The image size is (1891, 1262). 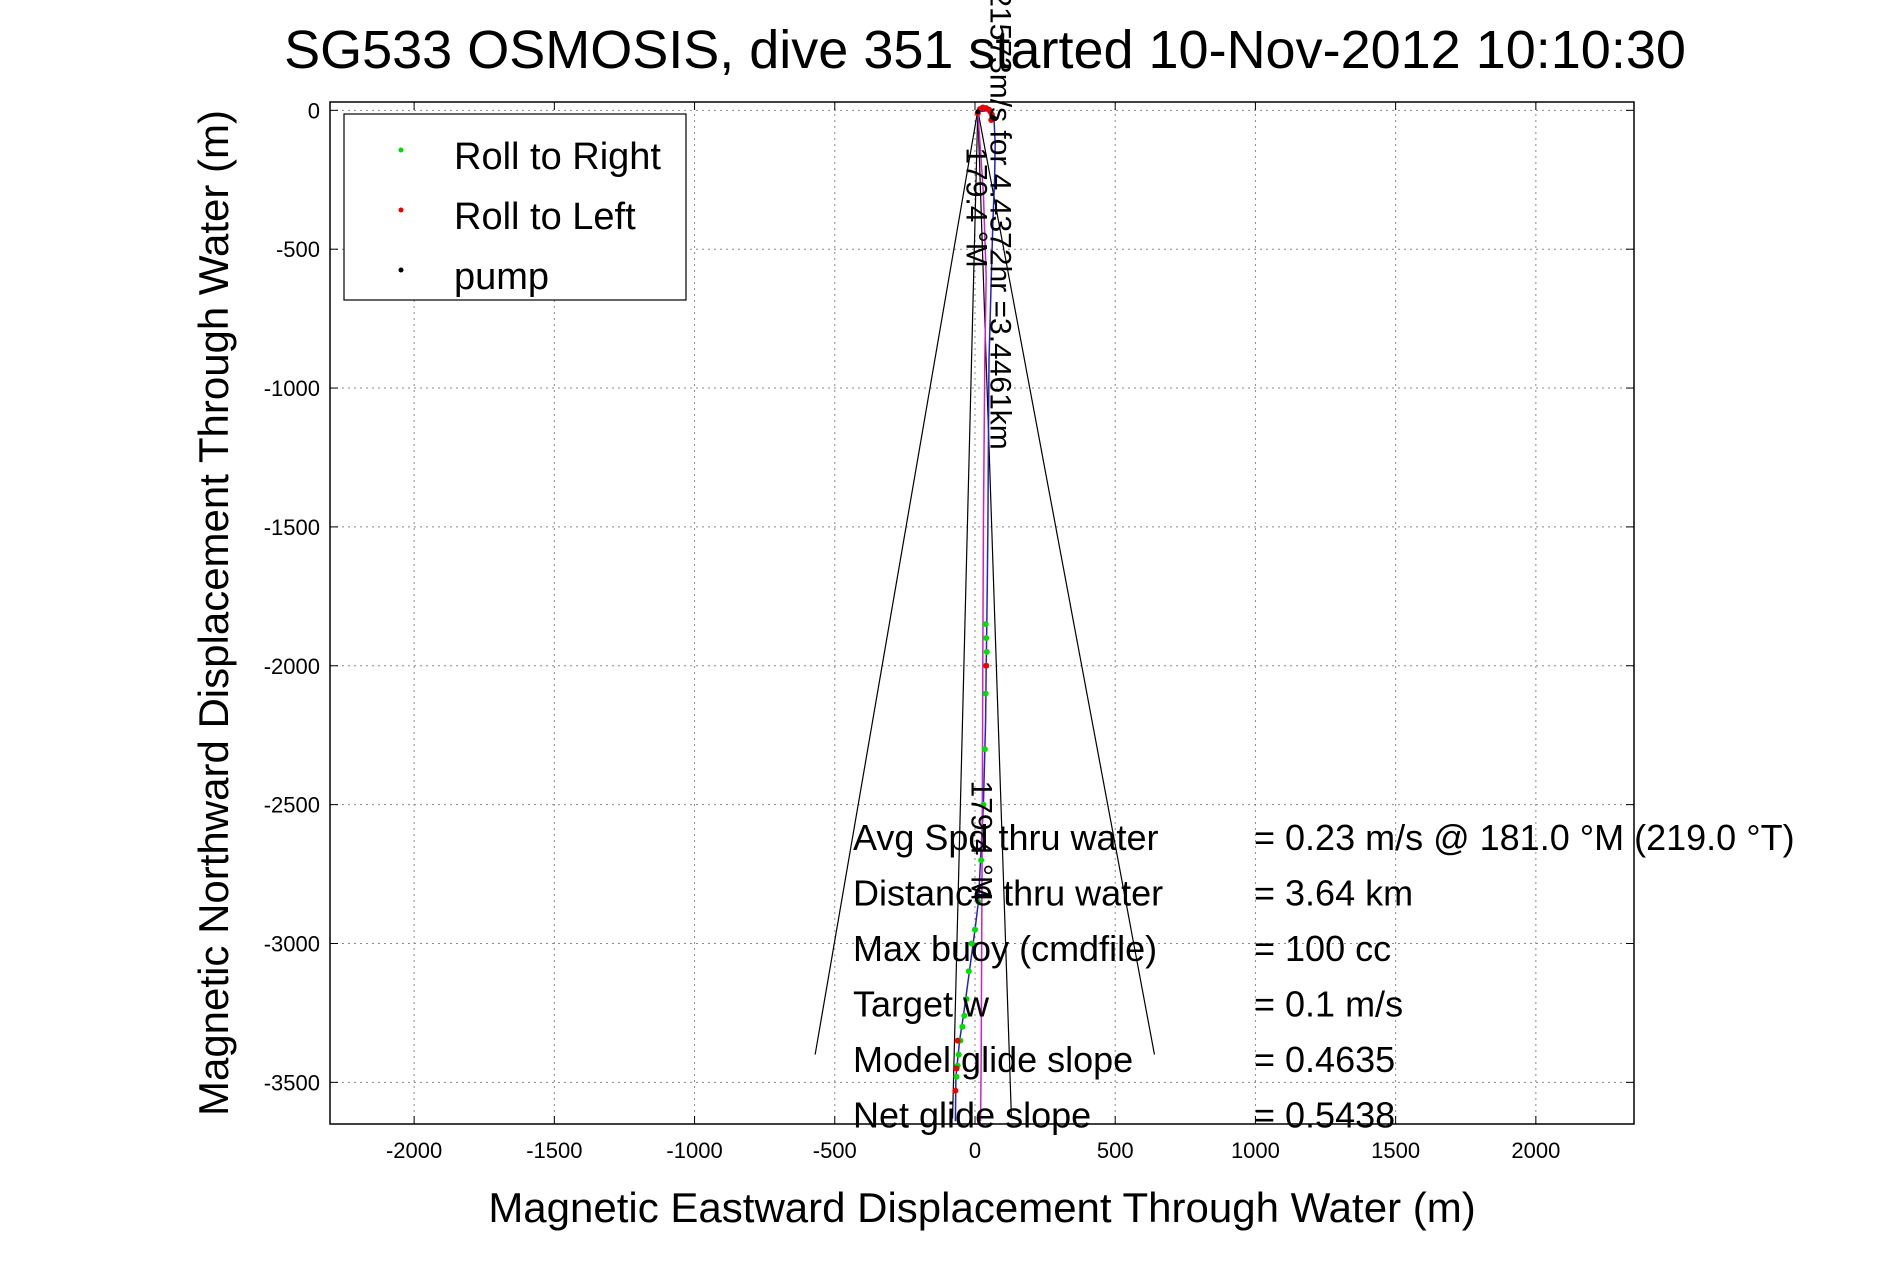 I want to click on stat-value: = 3.64 km, so click(x=1333, y=893).